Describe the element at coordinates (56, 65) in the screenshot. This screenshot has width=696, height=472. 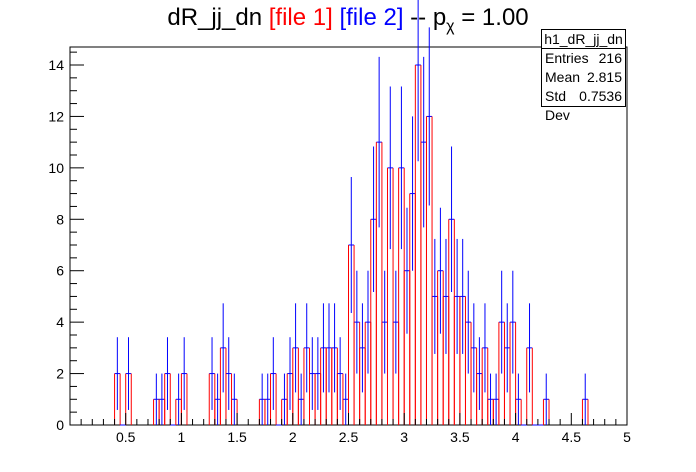
I see `y-tick-label: 14` at that location.